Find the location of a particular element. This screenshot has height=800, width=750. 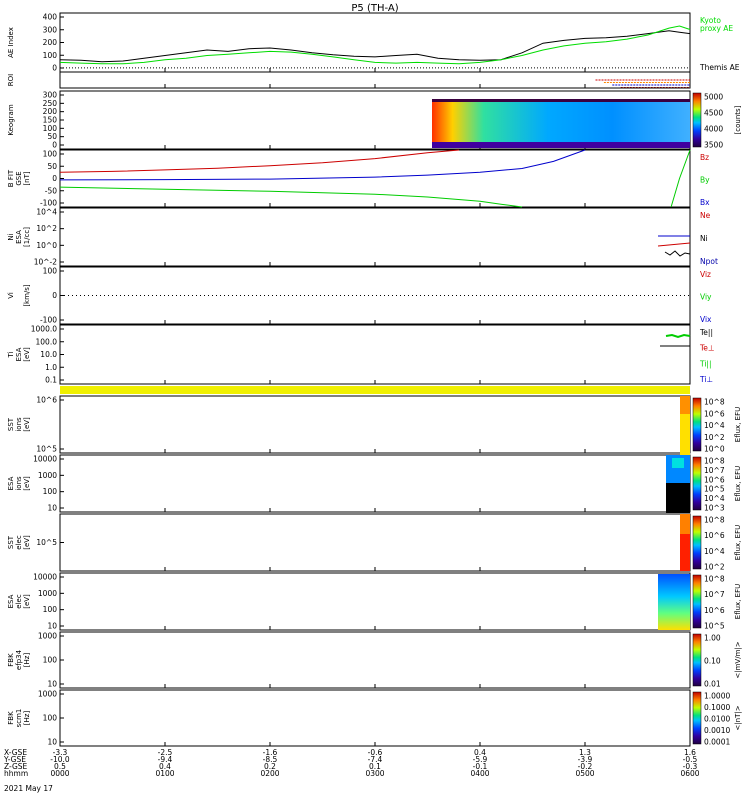

fbk_e-ylabel: FBK is located at coordinates (11, 660).